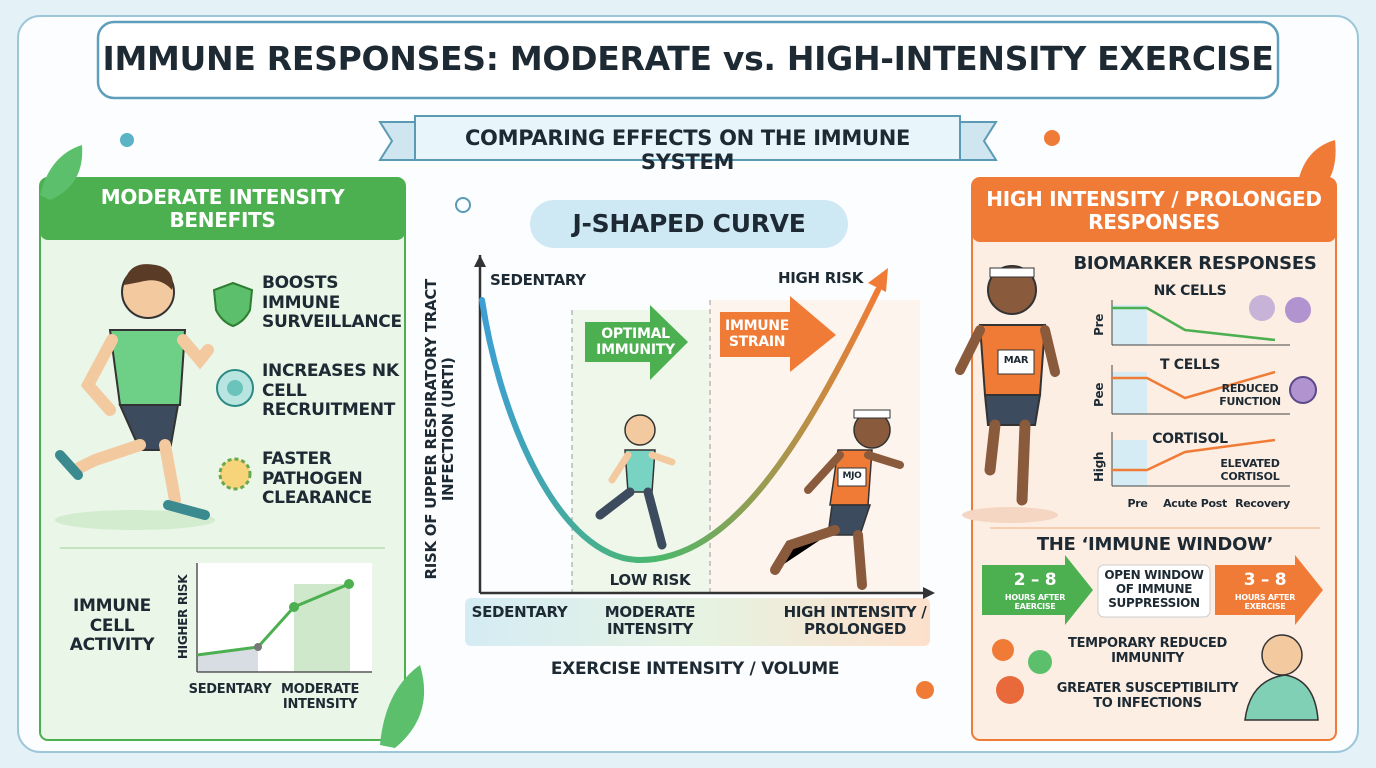  What do you see at coordinates (1250, 395) in the screenshot?
I see `biomarker-note: REDUCED FUNCTION` at bounding box center [1250, 395].